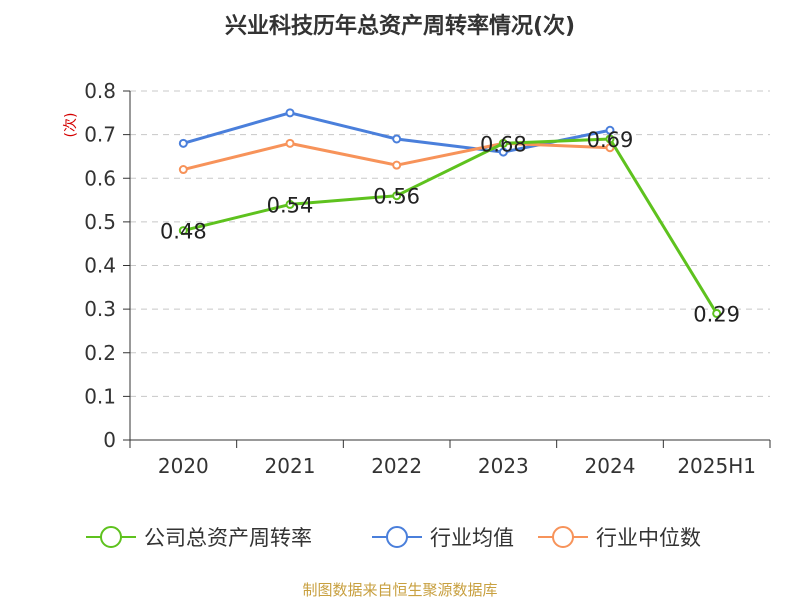  What do you see at coordinates (100, 266) in the screenshot?
I see `y-tick-label: 0.4` at bounding box center [100, 266].